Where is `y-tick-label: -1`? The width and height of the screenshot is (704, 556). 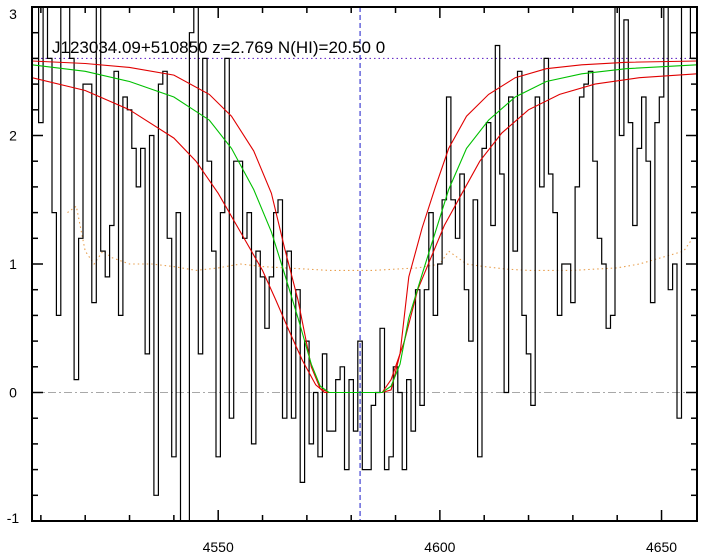
y-tick-label: -1 is located at coordinates (13, 518).